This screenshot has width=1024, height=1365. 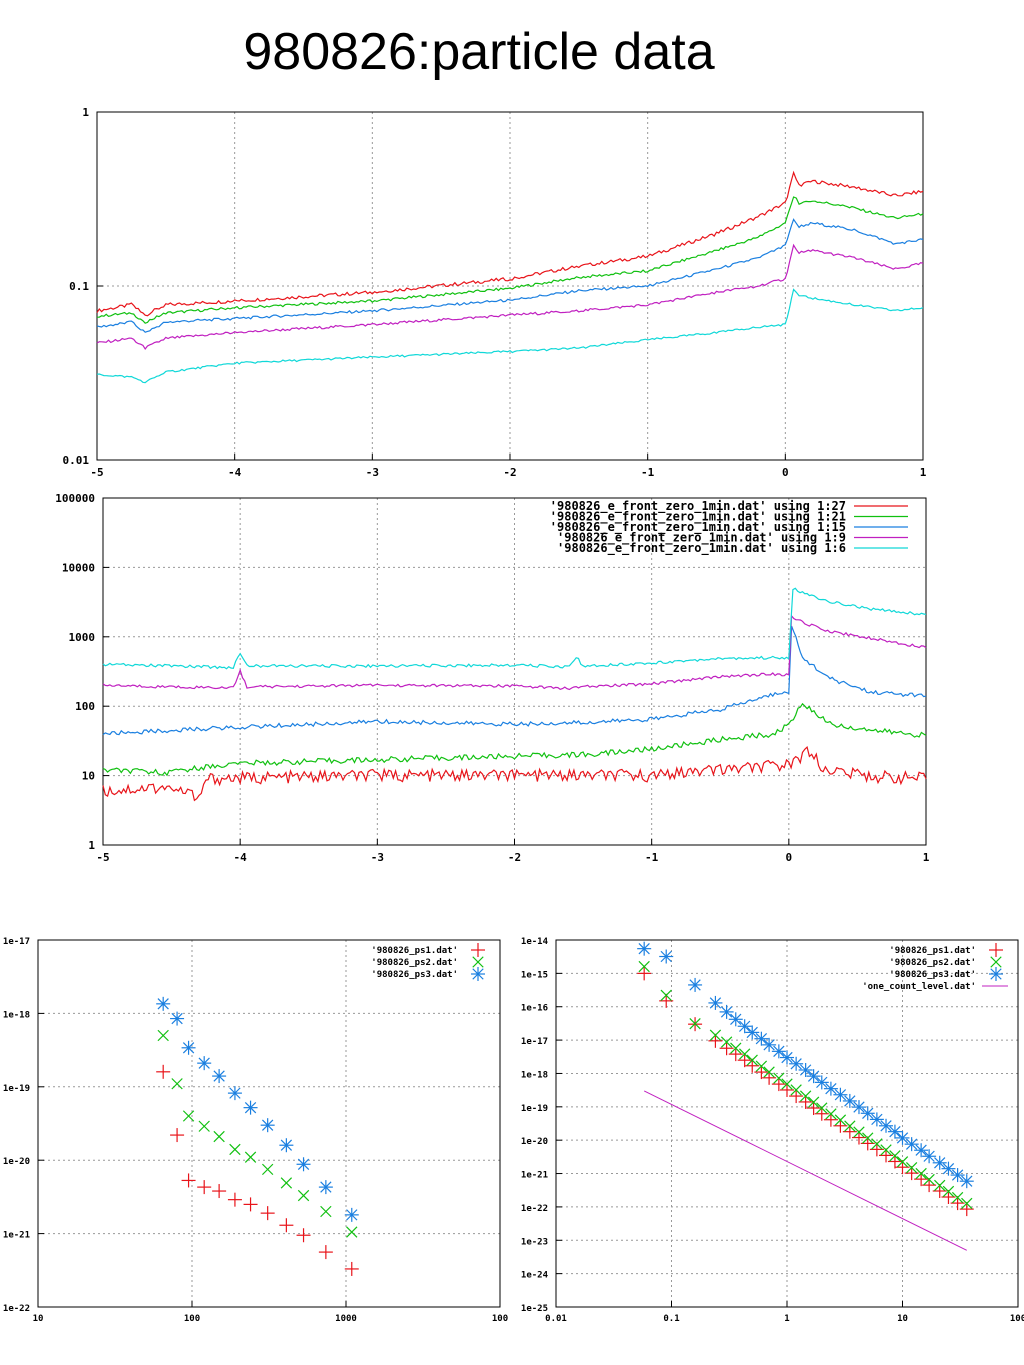 I want to click on legend-label: '980826_ps1.dat', so click(x=932, y=951).